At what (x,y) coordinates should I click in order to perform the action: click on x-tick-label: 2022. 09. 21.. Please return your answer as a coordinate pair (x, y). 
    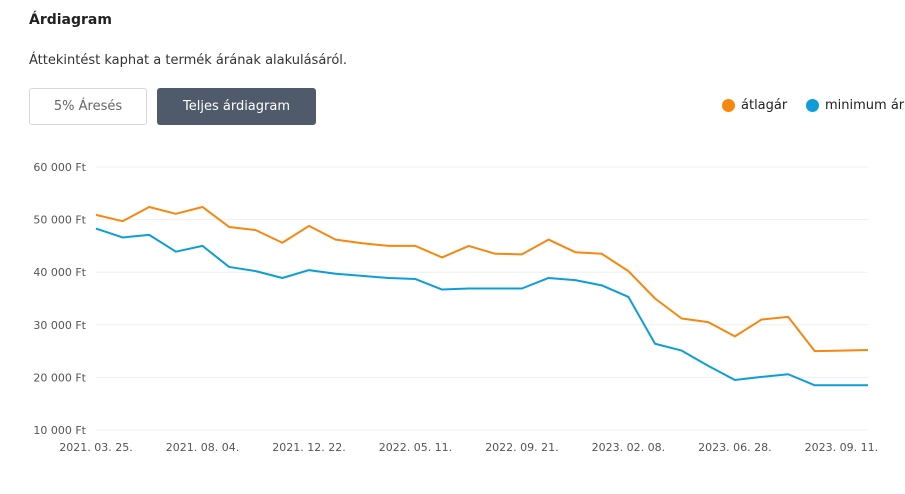
    Looking at the image, I should click on (521, 447).